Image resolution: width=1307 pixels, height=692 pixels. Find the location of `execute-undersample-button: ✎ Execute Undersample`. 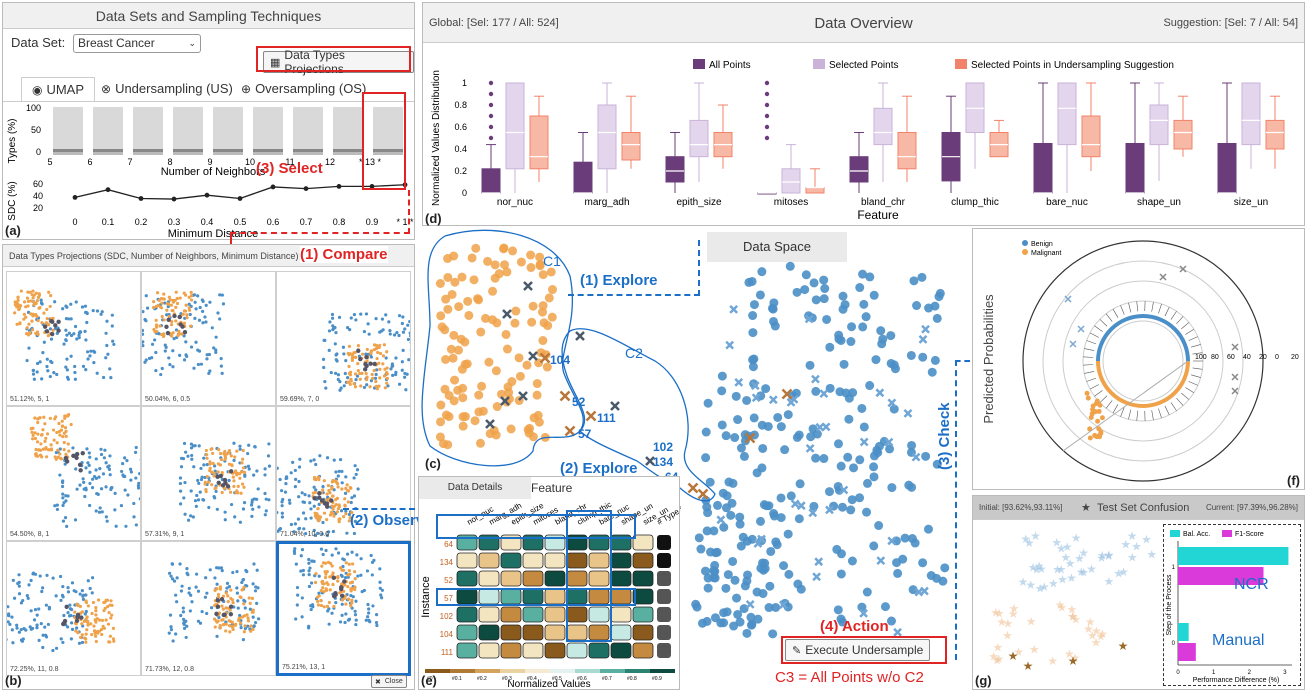

execute-undersample-button: ✎ Execute Undersample is located at coordinates (858, 650).